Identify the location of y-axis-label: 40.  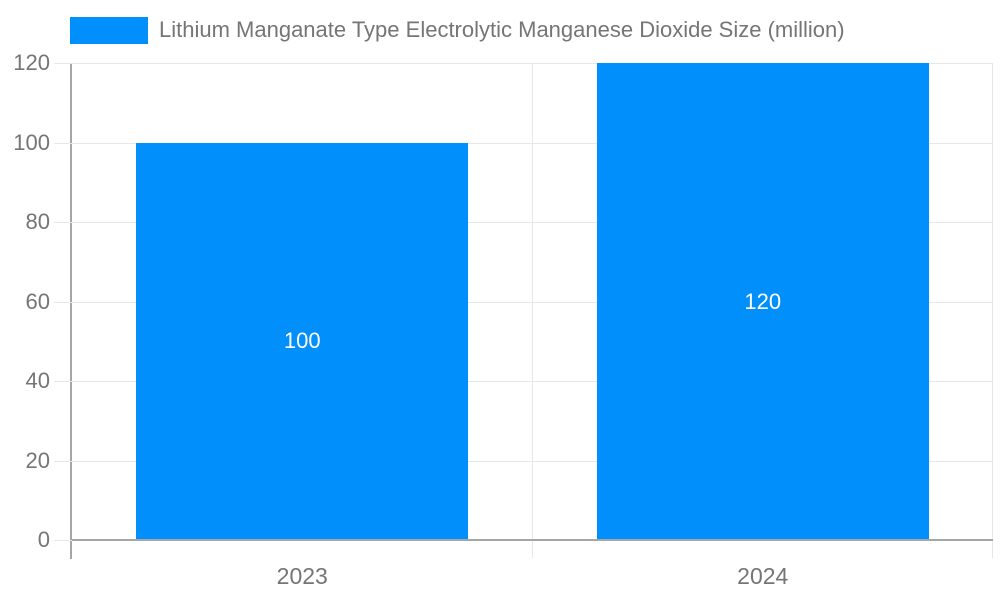
(37, 380).